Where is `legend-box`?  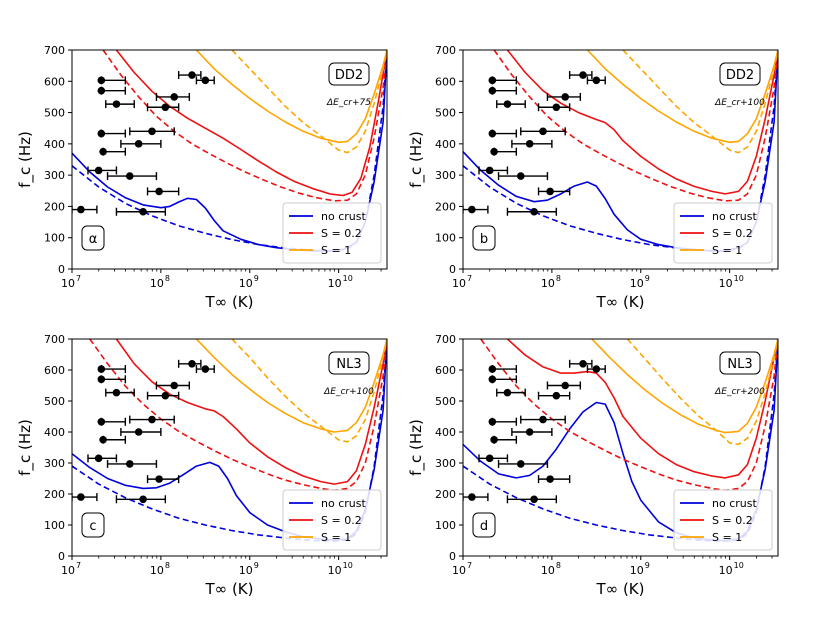
legend-box is located at coordinates (332, 520).